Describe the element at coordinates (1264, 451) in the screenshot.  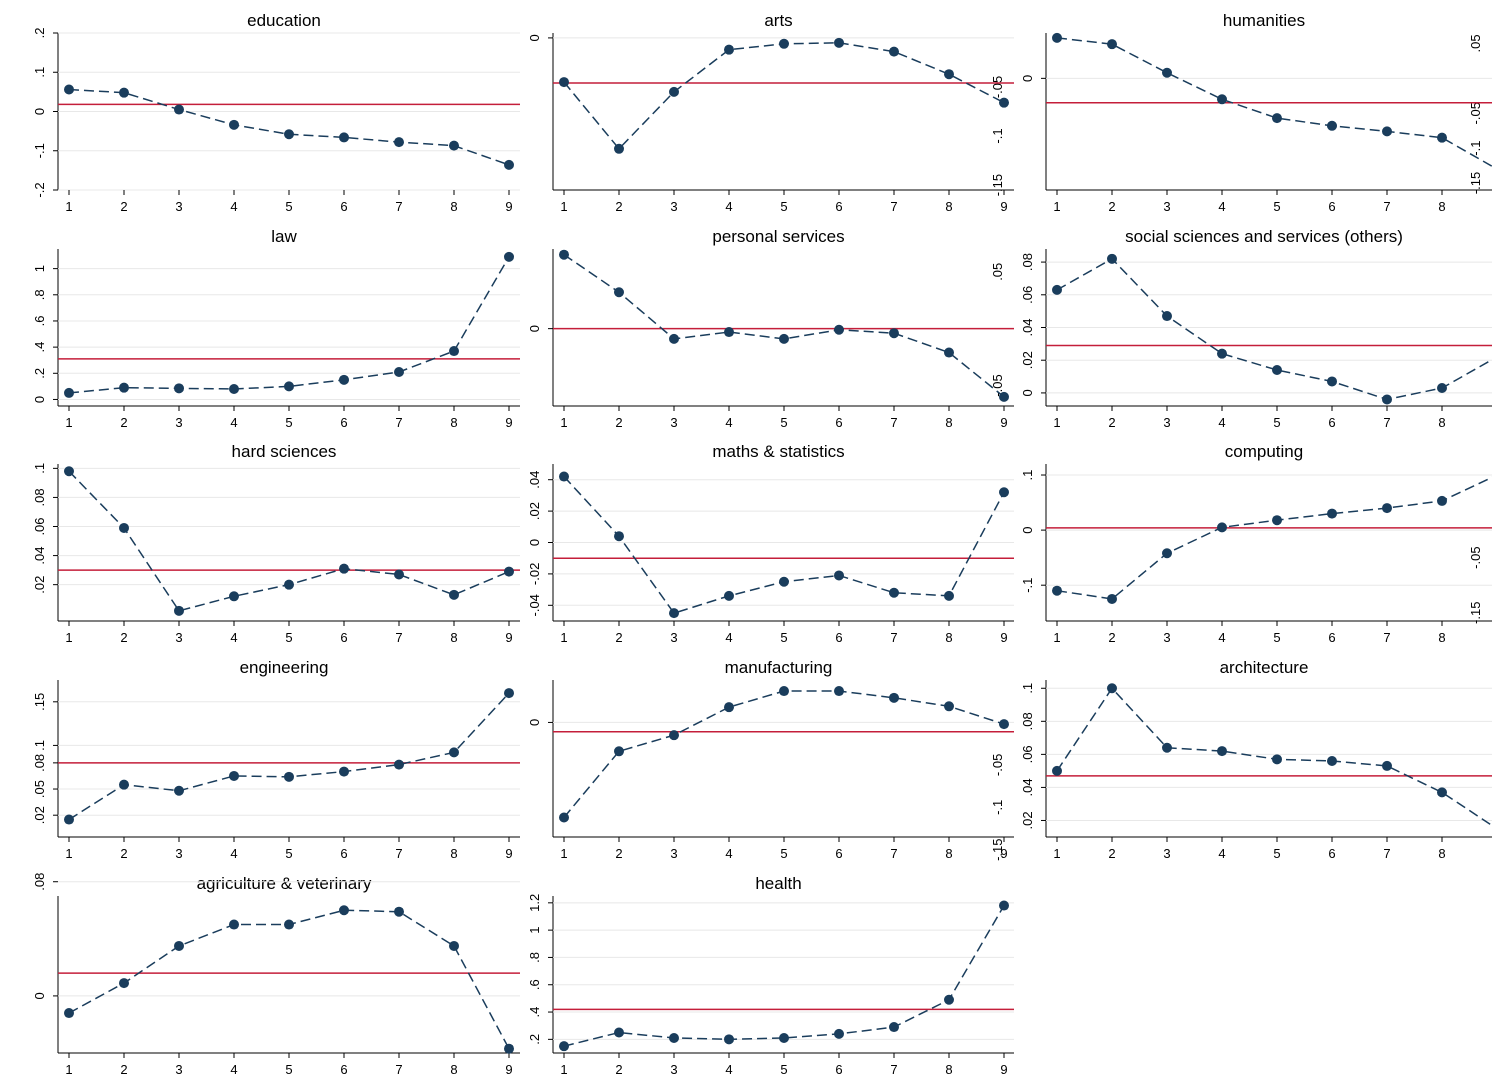
I see `panel-title: computing` at that location.